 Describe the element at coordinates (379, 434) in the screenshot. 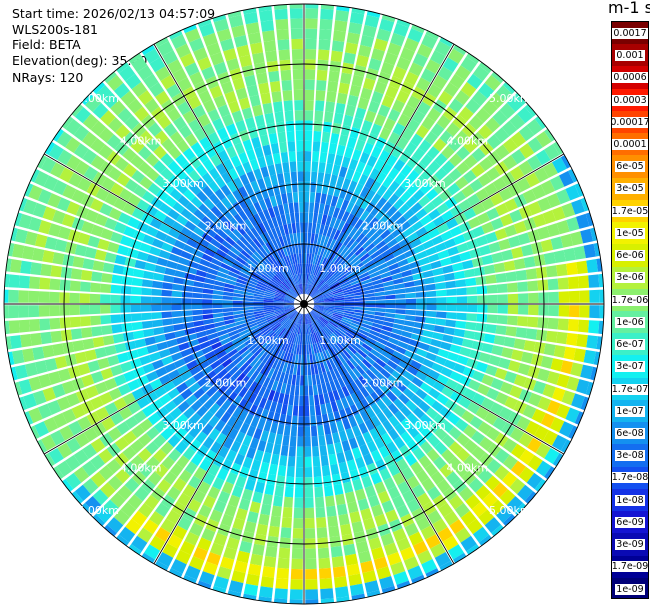

I see `azimuth-spoke` at that location.